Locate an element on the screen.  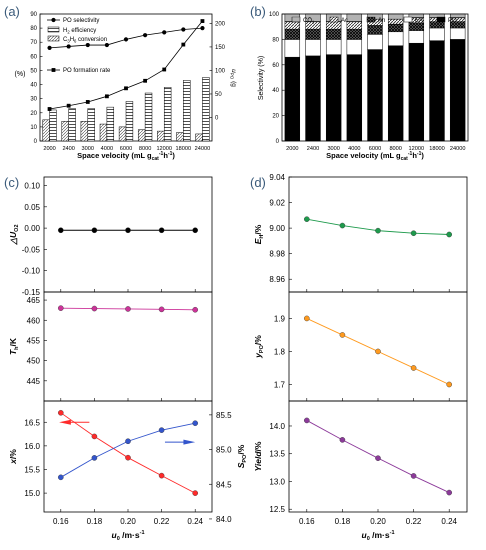
y-tick-label-left: 90 is located at coordinates (33, 15).